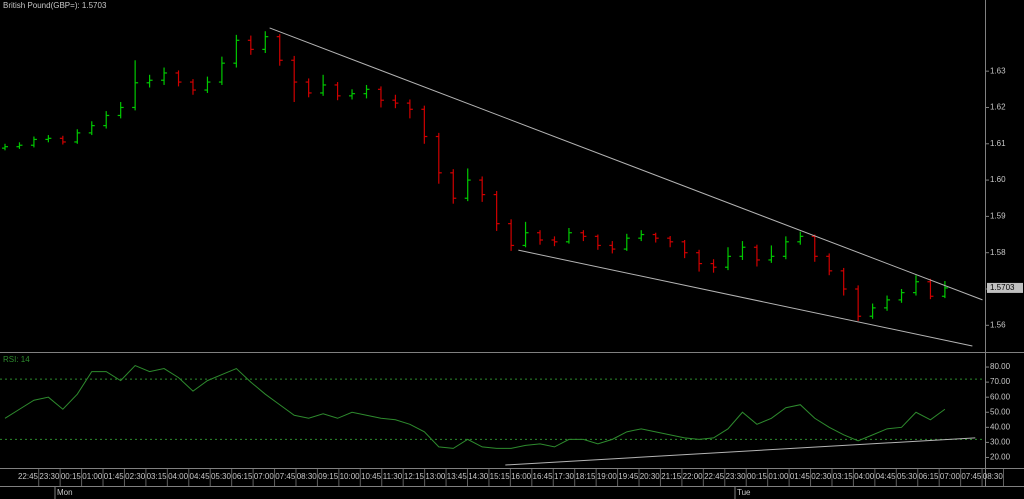 The image size is (1024, 499). What do you see at coordinates (650, 476) in the screenshot?
I see `time-label: 20:30` at bounding box center [650, 476].